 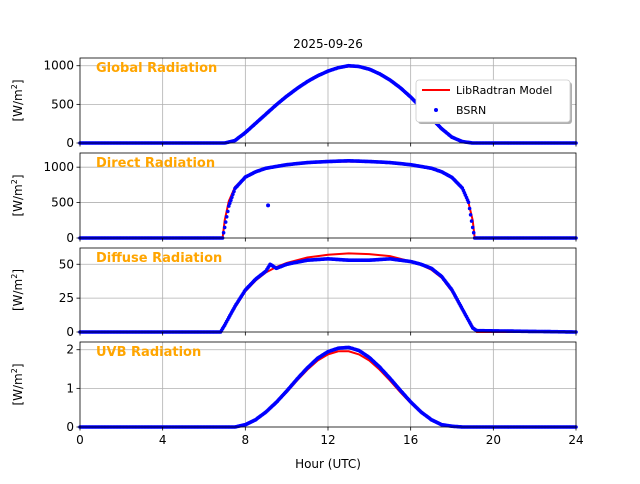 I want to click on y-tick-label: 50, so click(x=66, y=264).